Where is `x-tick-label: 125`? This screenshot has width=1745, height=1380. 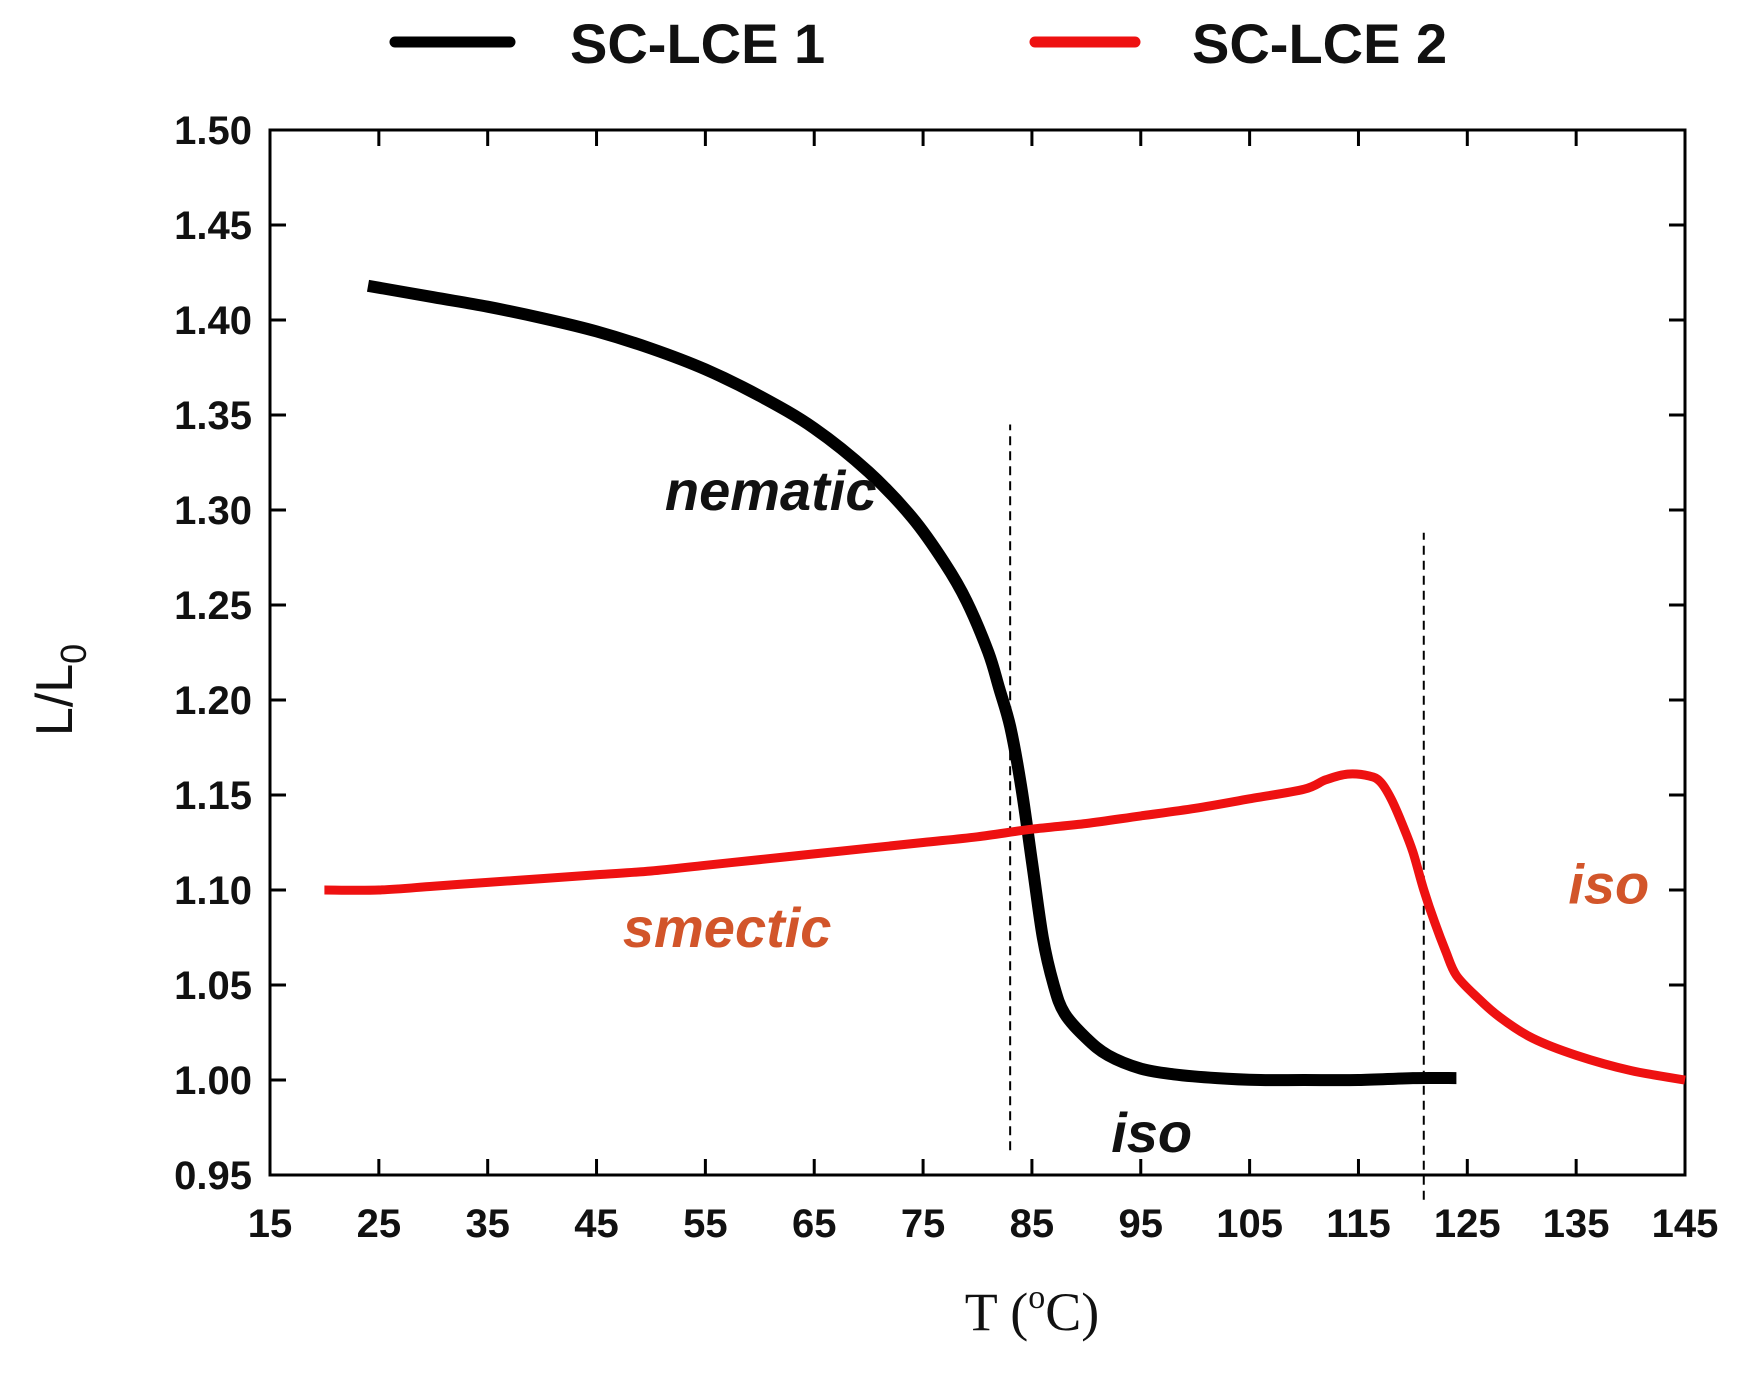 x-tick-label: 125 is located at coordinates (1467, 1224).